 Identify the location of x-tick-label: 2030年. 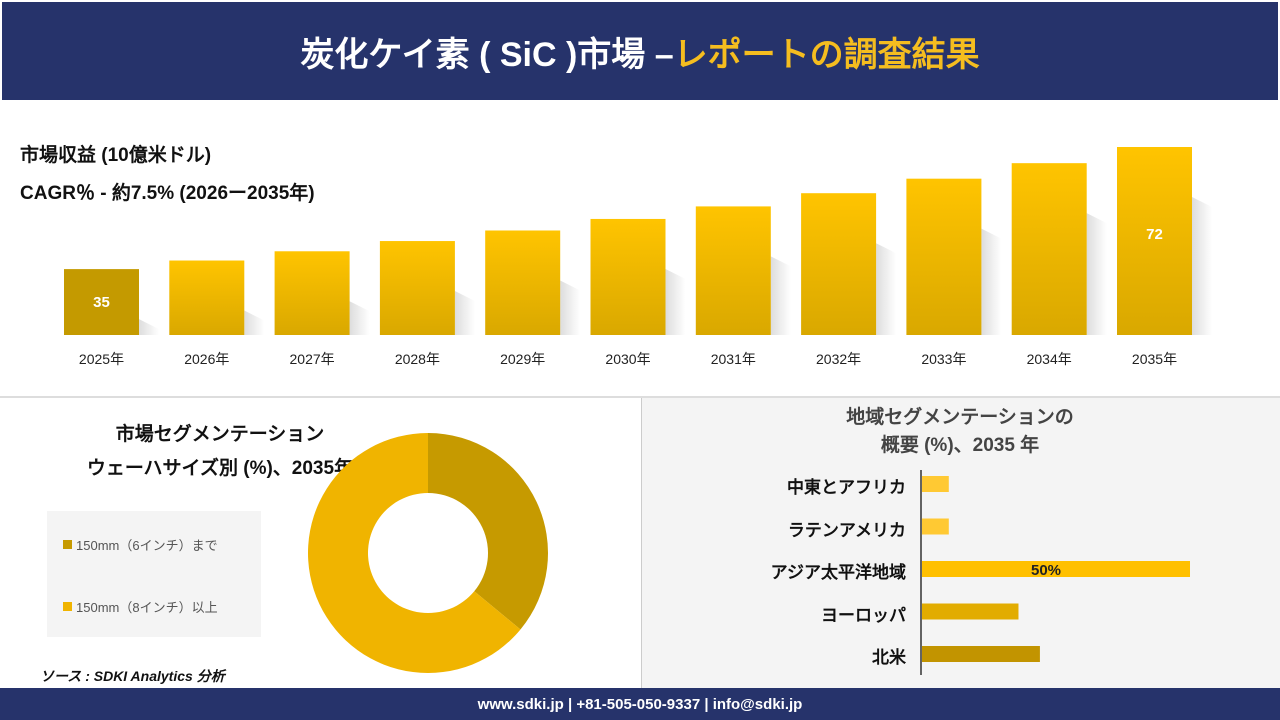
(627, 359).